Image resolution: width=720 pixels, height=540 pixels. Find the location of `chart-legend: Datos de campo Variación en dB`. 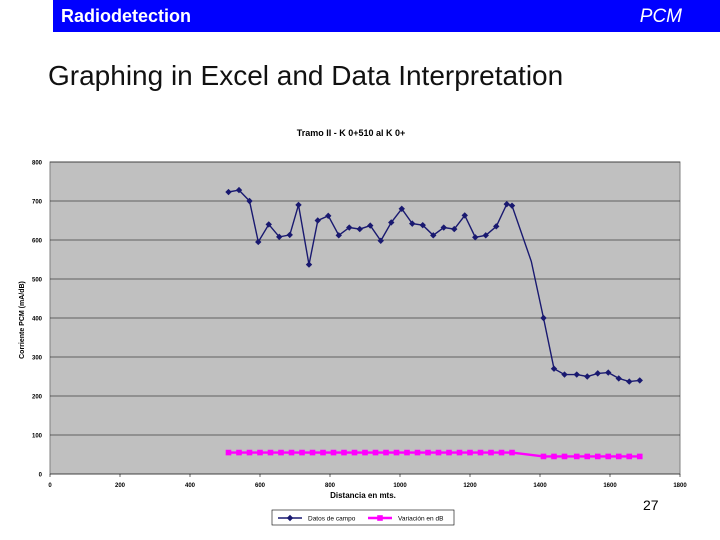

chart-legend: Datos de campo Variación en dB is located at coordinates (363, 517).